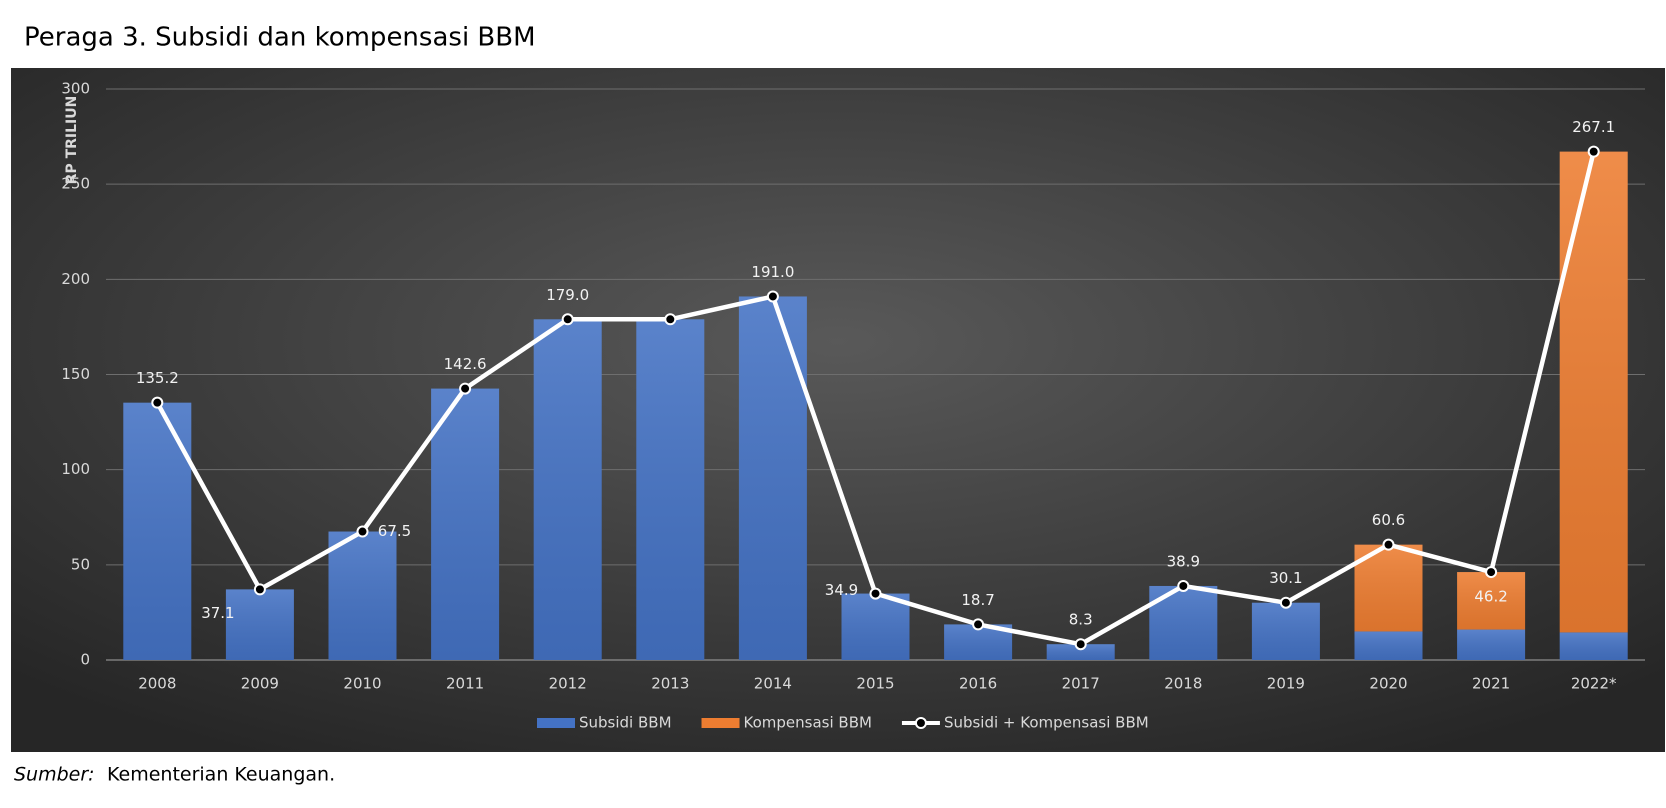  What do you see at coordinates (841, 590) in the screenshot?
I see `data-label: 34.9` at bounding box center [841, 590].